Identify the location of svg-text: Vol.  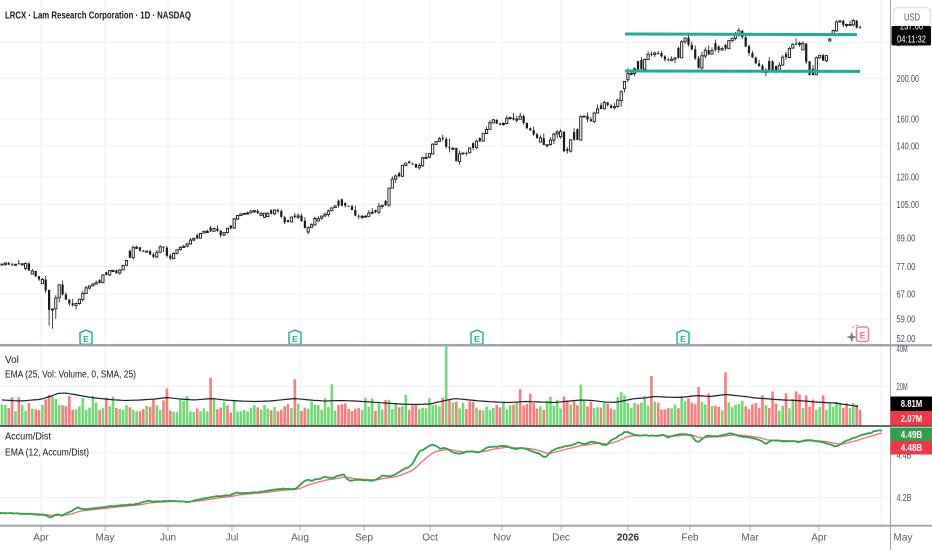
(12, 360).